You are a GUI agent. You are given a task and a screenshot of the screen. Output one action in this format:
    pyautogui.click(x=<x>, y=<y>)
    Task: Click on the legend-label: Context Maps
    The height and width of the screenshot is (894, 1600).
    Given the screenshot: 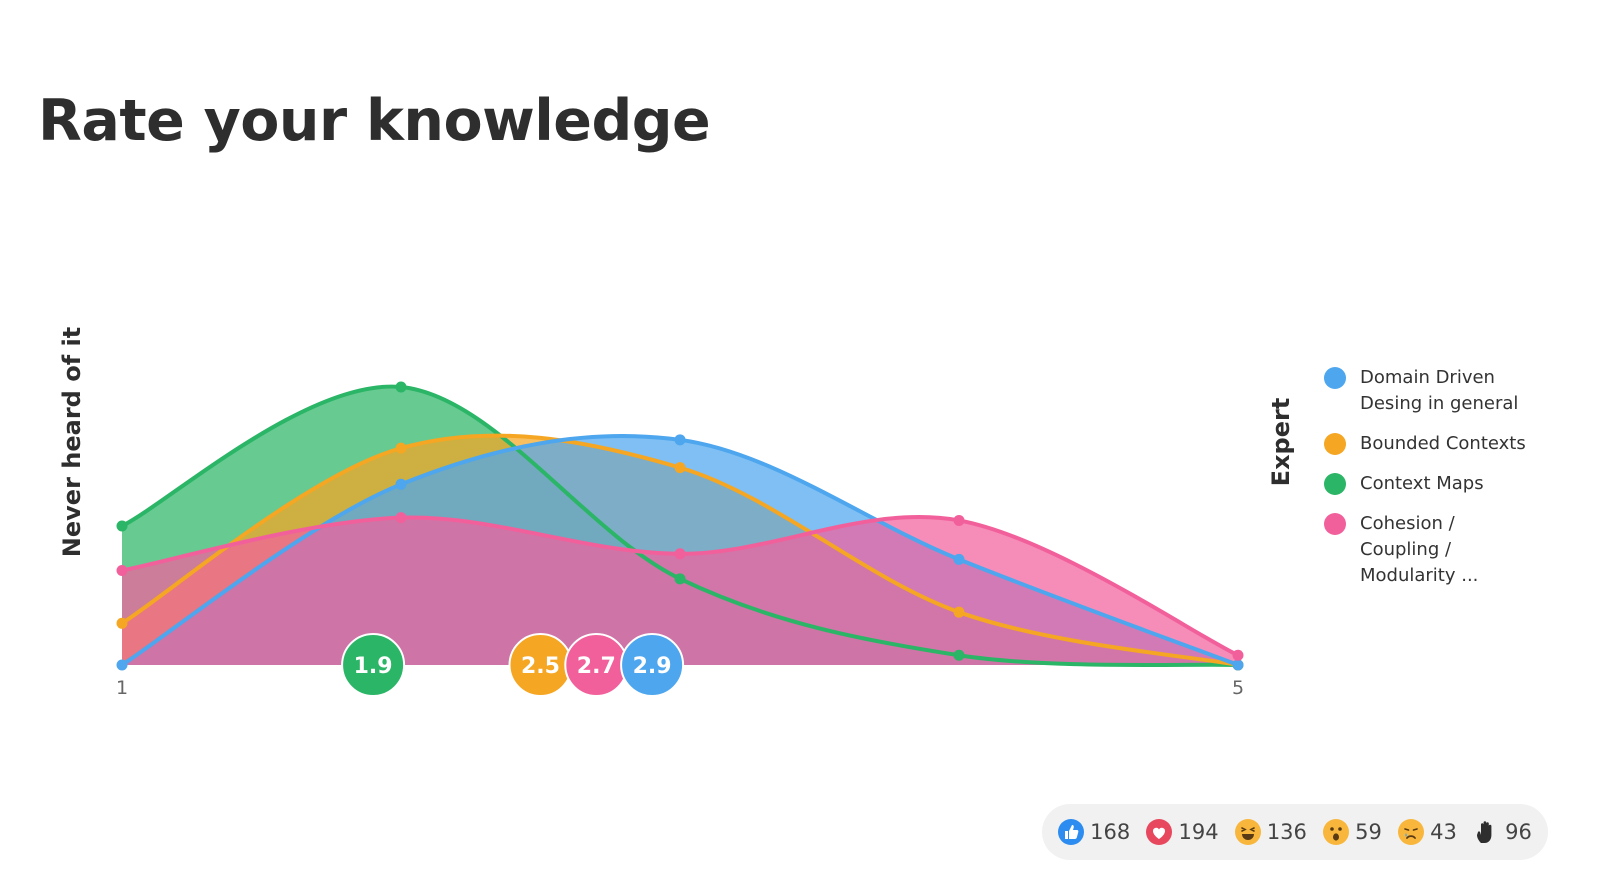 What is the action you would take?
    pyautogui.click(x=1422, y=483)
    